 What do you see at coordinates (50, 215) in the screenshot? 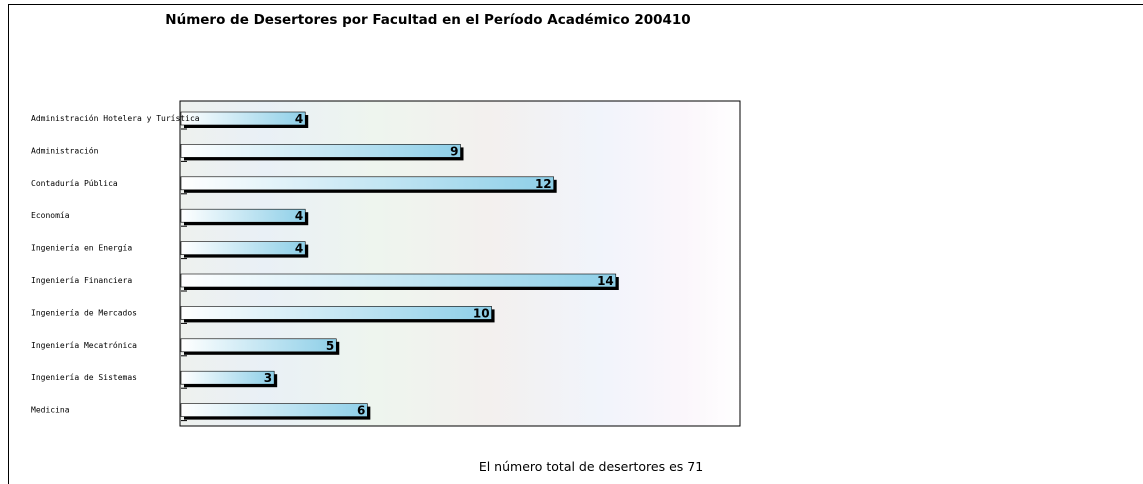
I see `category-label: Economía` at bounding box center [50, 215].